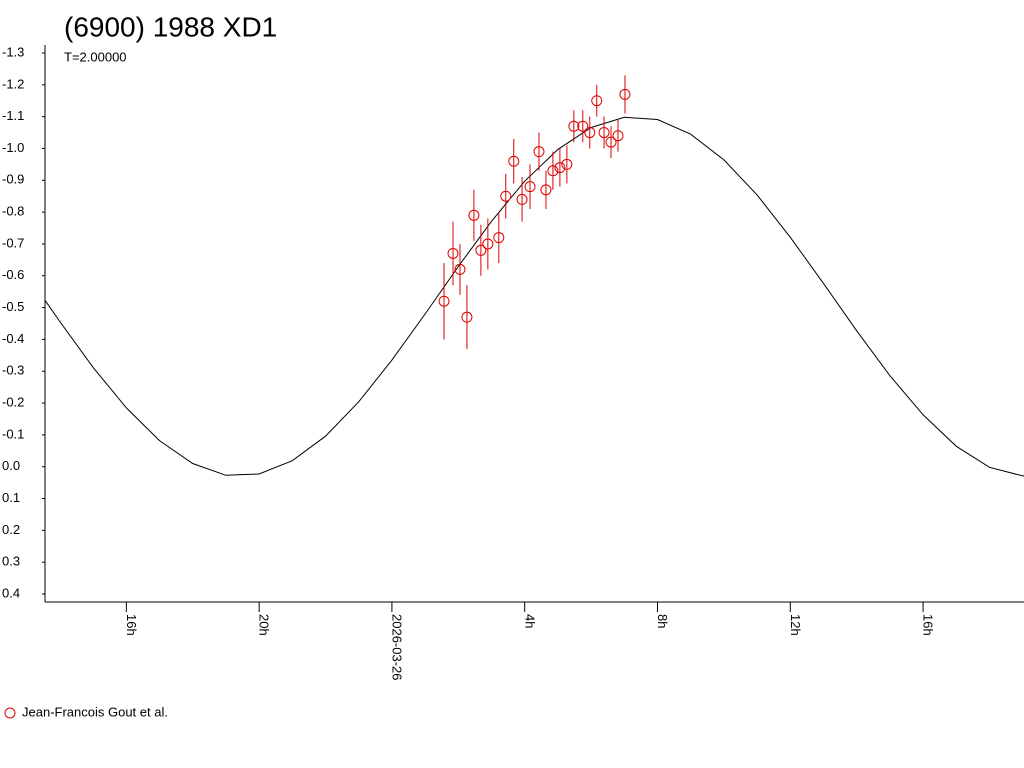 This screenshot has height=768, width=1024. What do you see at coordinates (795, 625) in the screenshot?
I see `x-tick-label: 12h` at bounding box center [795, 625].